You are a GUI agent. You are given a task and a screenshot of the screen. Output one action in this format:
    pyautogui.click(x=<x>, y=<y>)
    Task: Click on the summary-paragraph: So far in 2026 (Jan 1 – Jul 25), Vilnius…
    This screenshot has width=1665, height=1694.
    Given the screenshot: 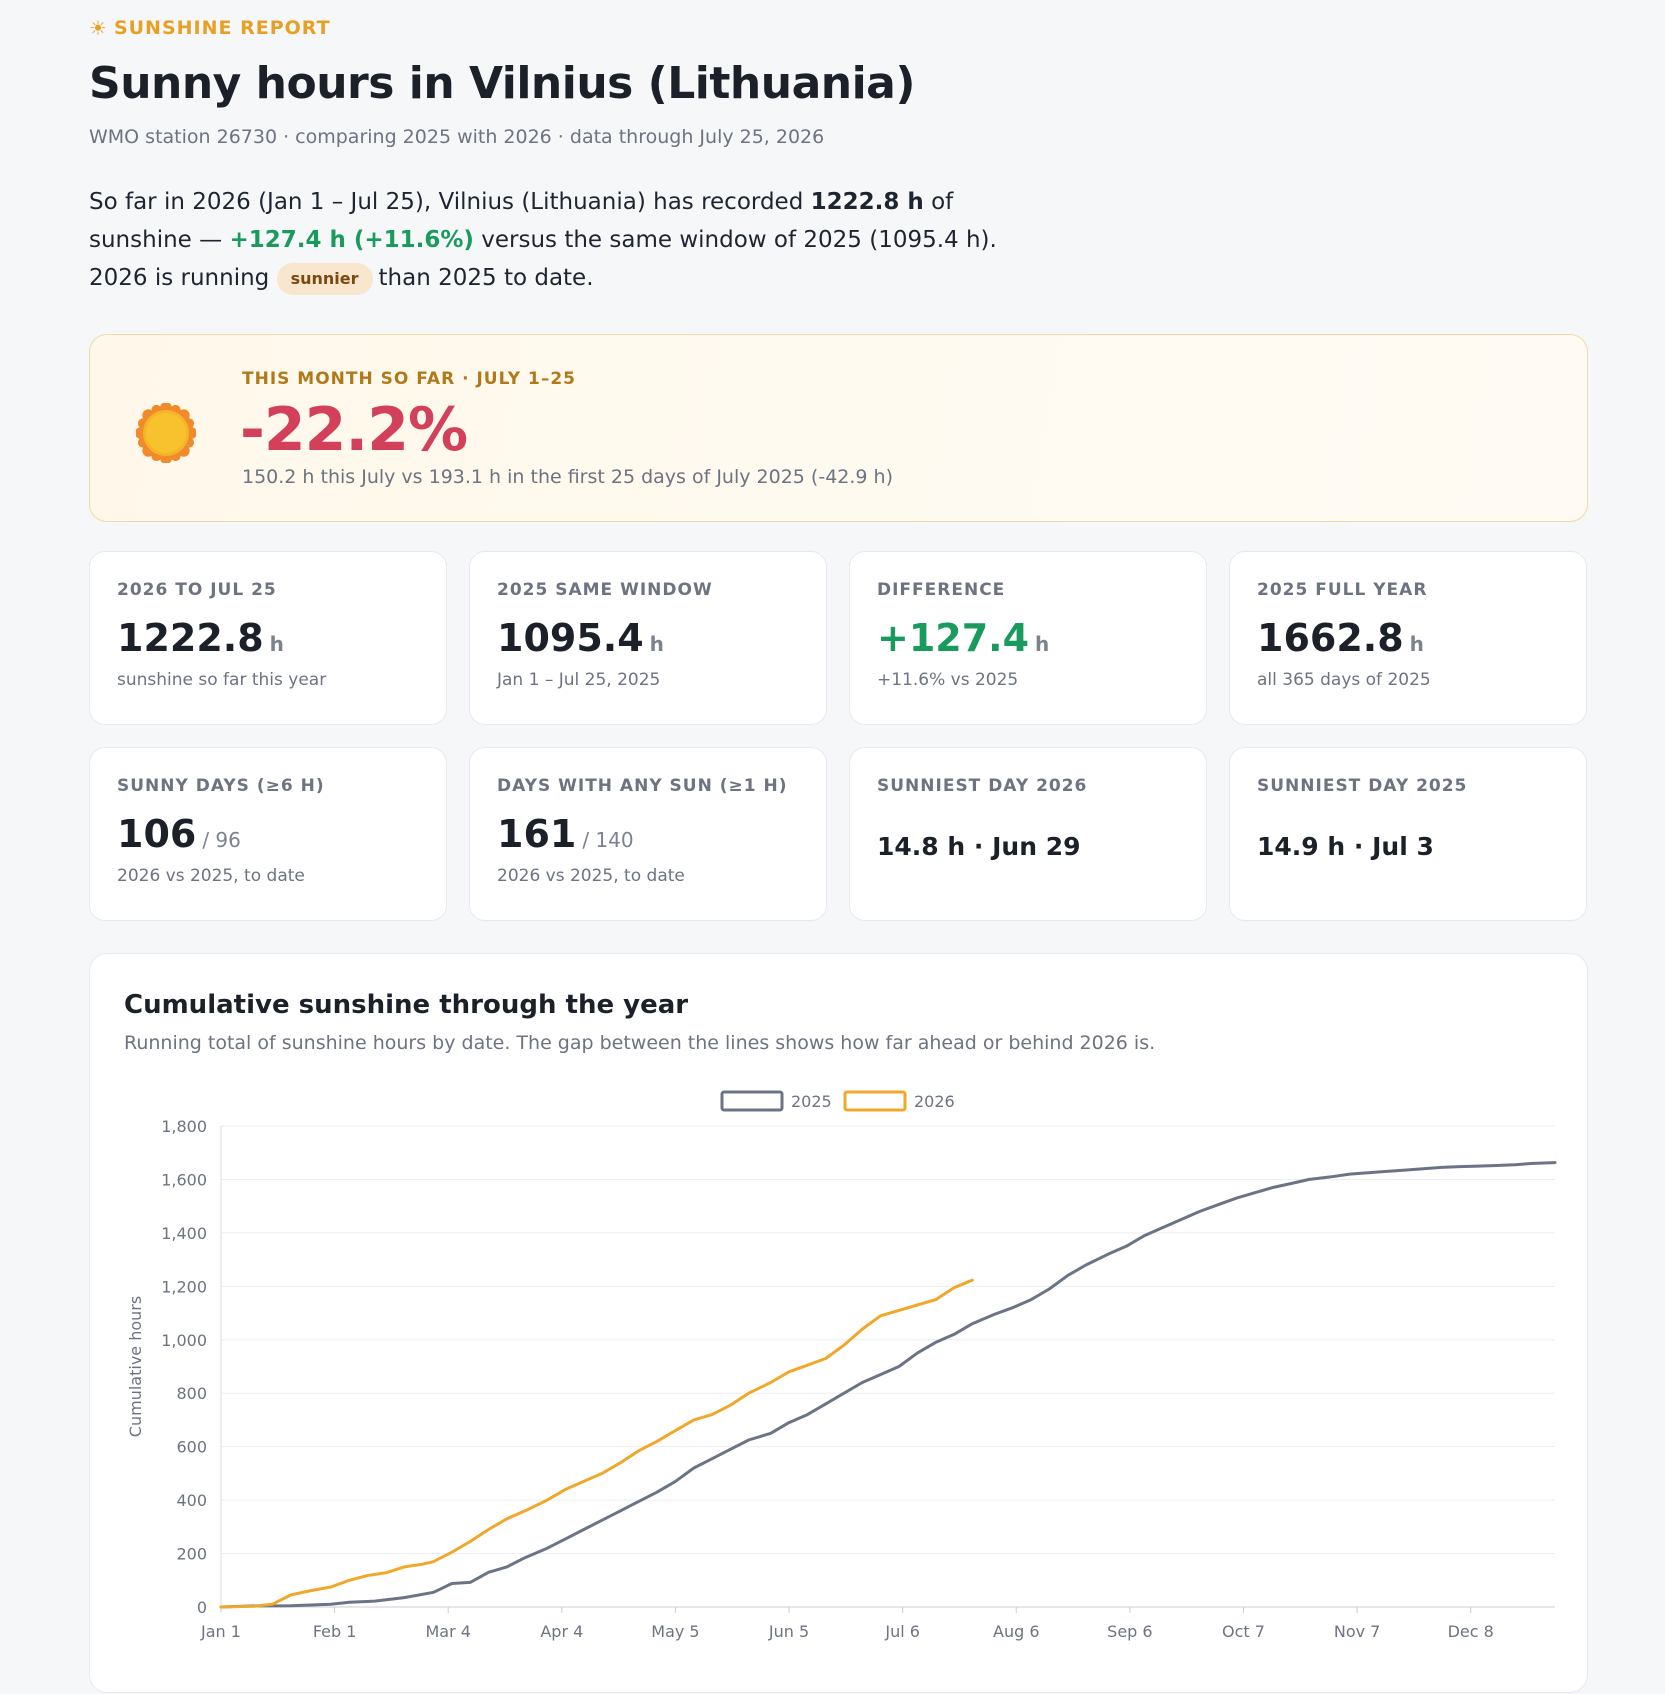 What is the action you would take?
    pyautogui.click(x=569, y=240)
    